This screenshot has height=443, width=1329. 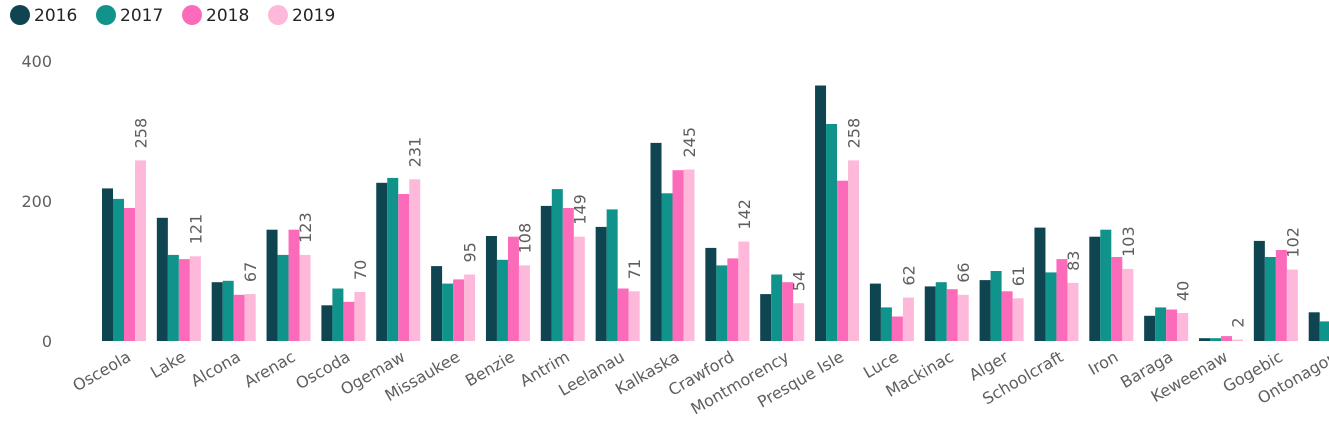 What do you see at coordinates (101, 371) in the screenshot?
I see `x-tick-label-osceola: Osceola` at bounding box center [101, 371].